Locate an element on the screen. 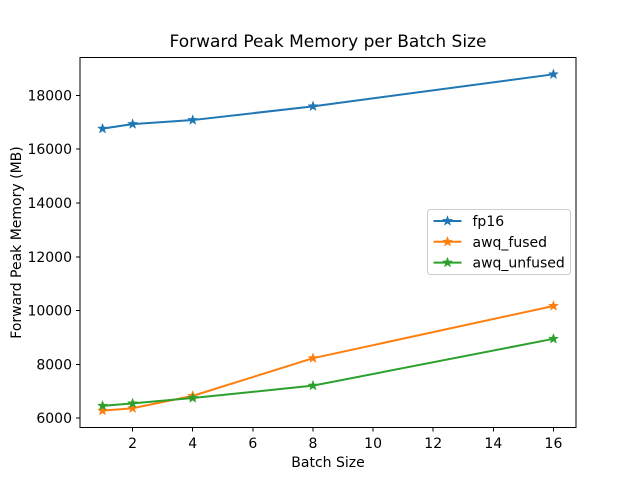 This screenshot has width=640, height=480. y-tick-label: 12000 is located at coordinates (49, 258).